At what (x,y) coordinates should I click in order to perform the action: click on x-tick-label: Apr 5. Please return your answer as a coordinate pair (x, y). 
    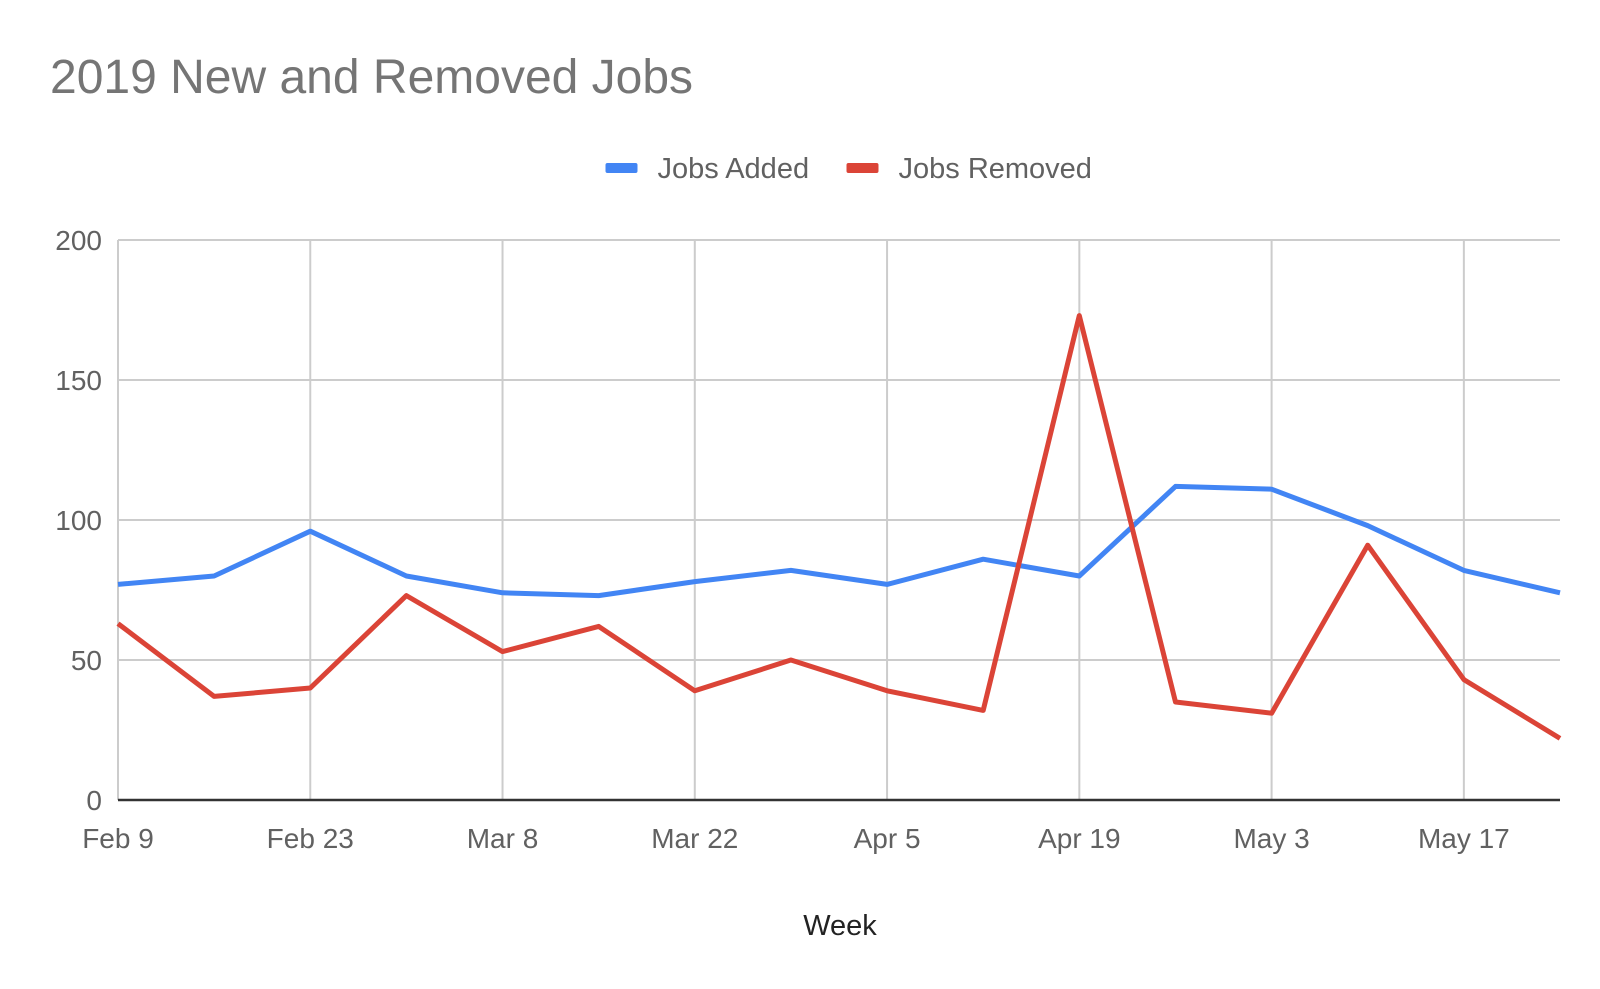
    Looking at the image, I should click on (887, 838).